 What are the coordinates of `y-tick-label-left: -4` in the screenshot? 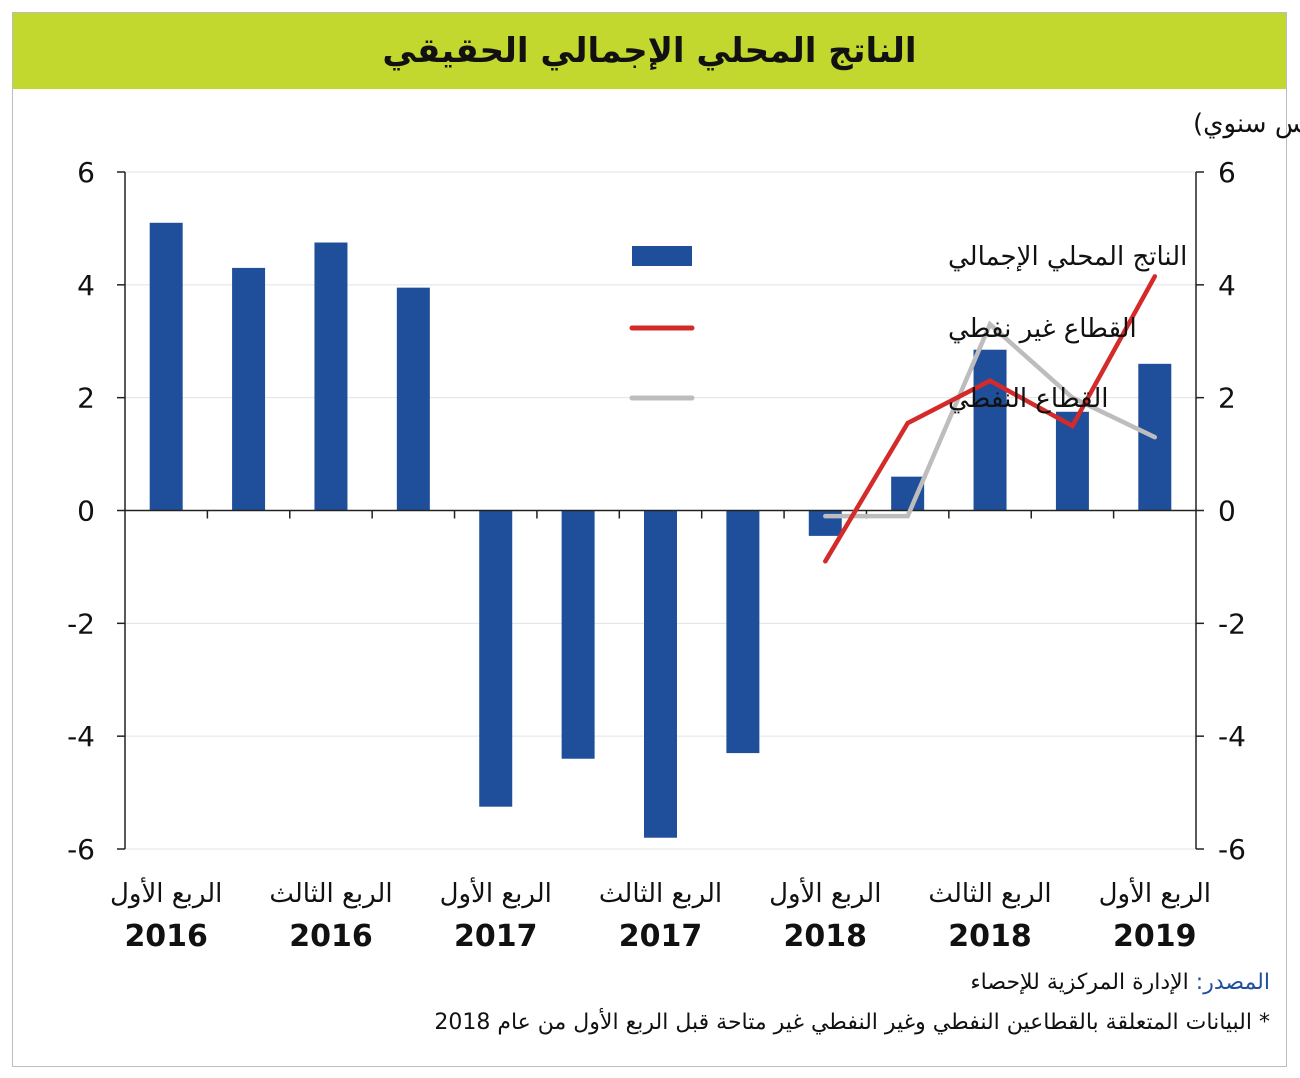 It's located at (81, 736).